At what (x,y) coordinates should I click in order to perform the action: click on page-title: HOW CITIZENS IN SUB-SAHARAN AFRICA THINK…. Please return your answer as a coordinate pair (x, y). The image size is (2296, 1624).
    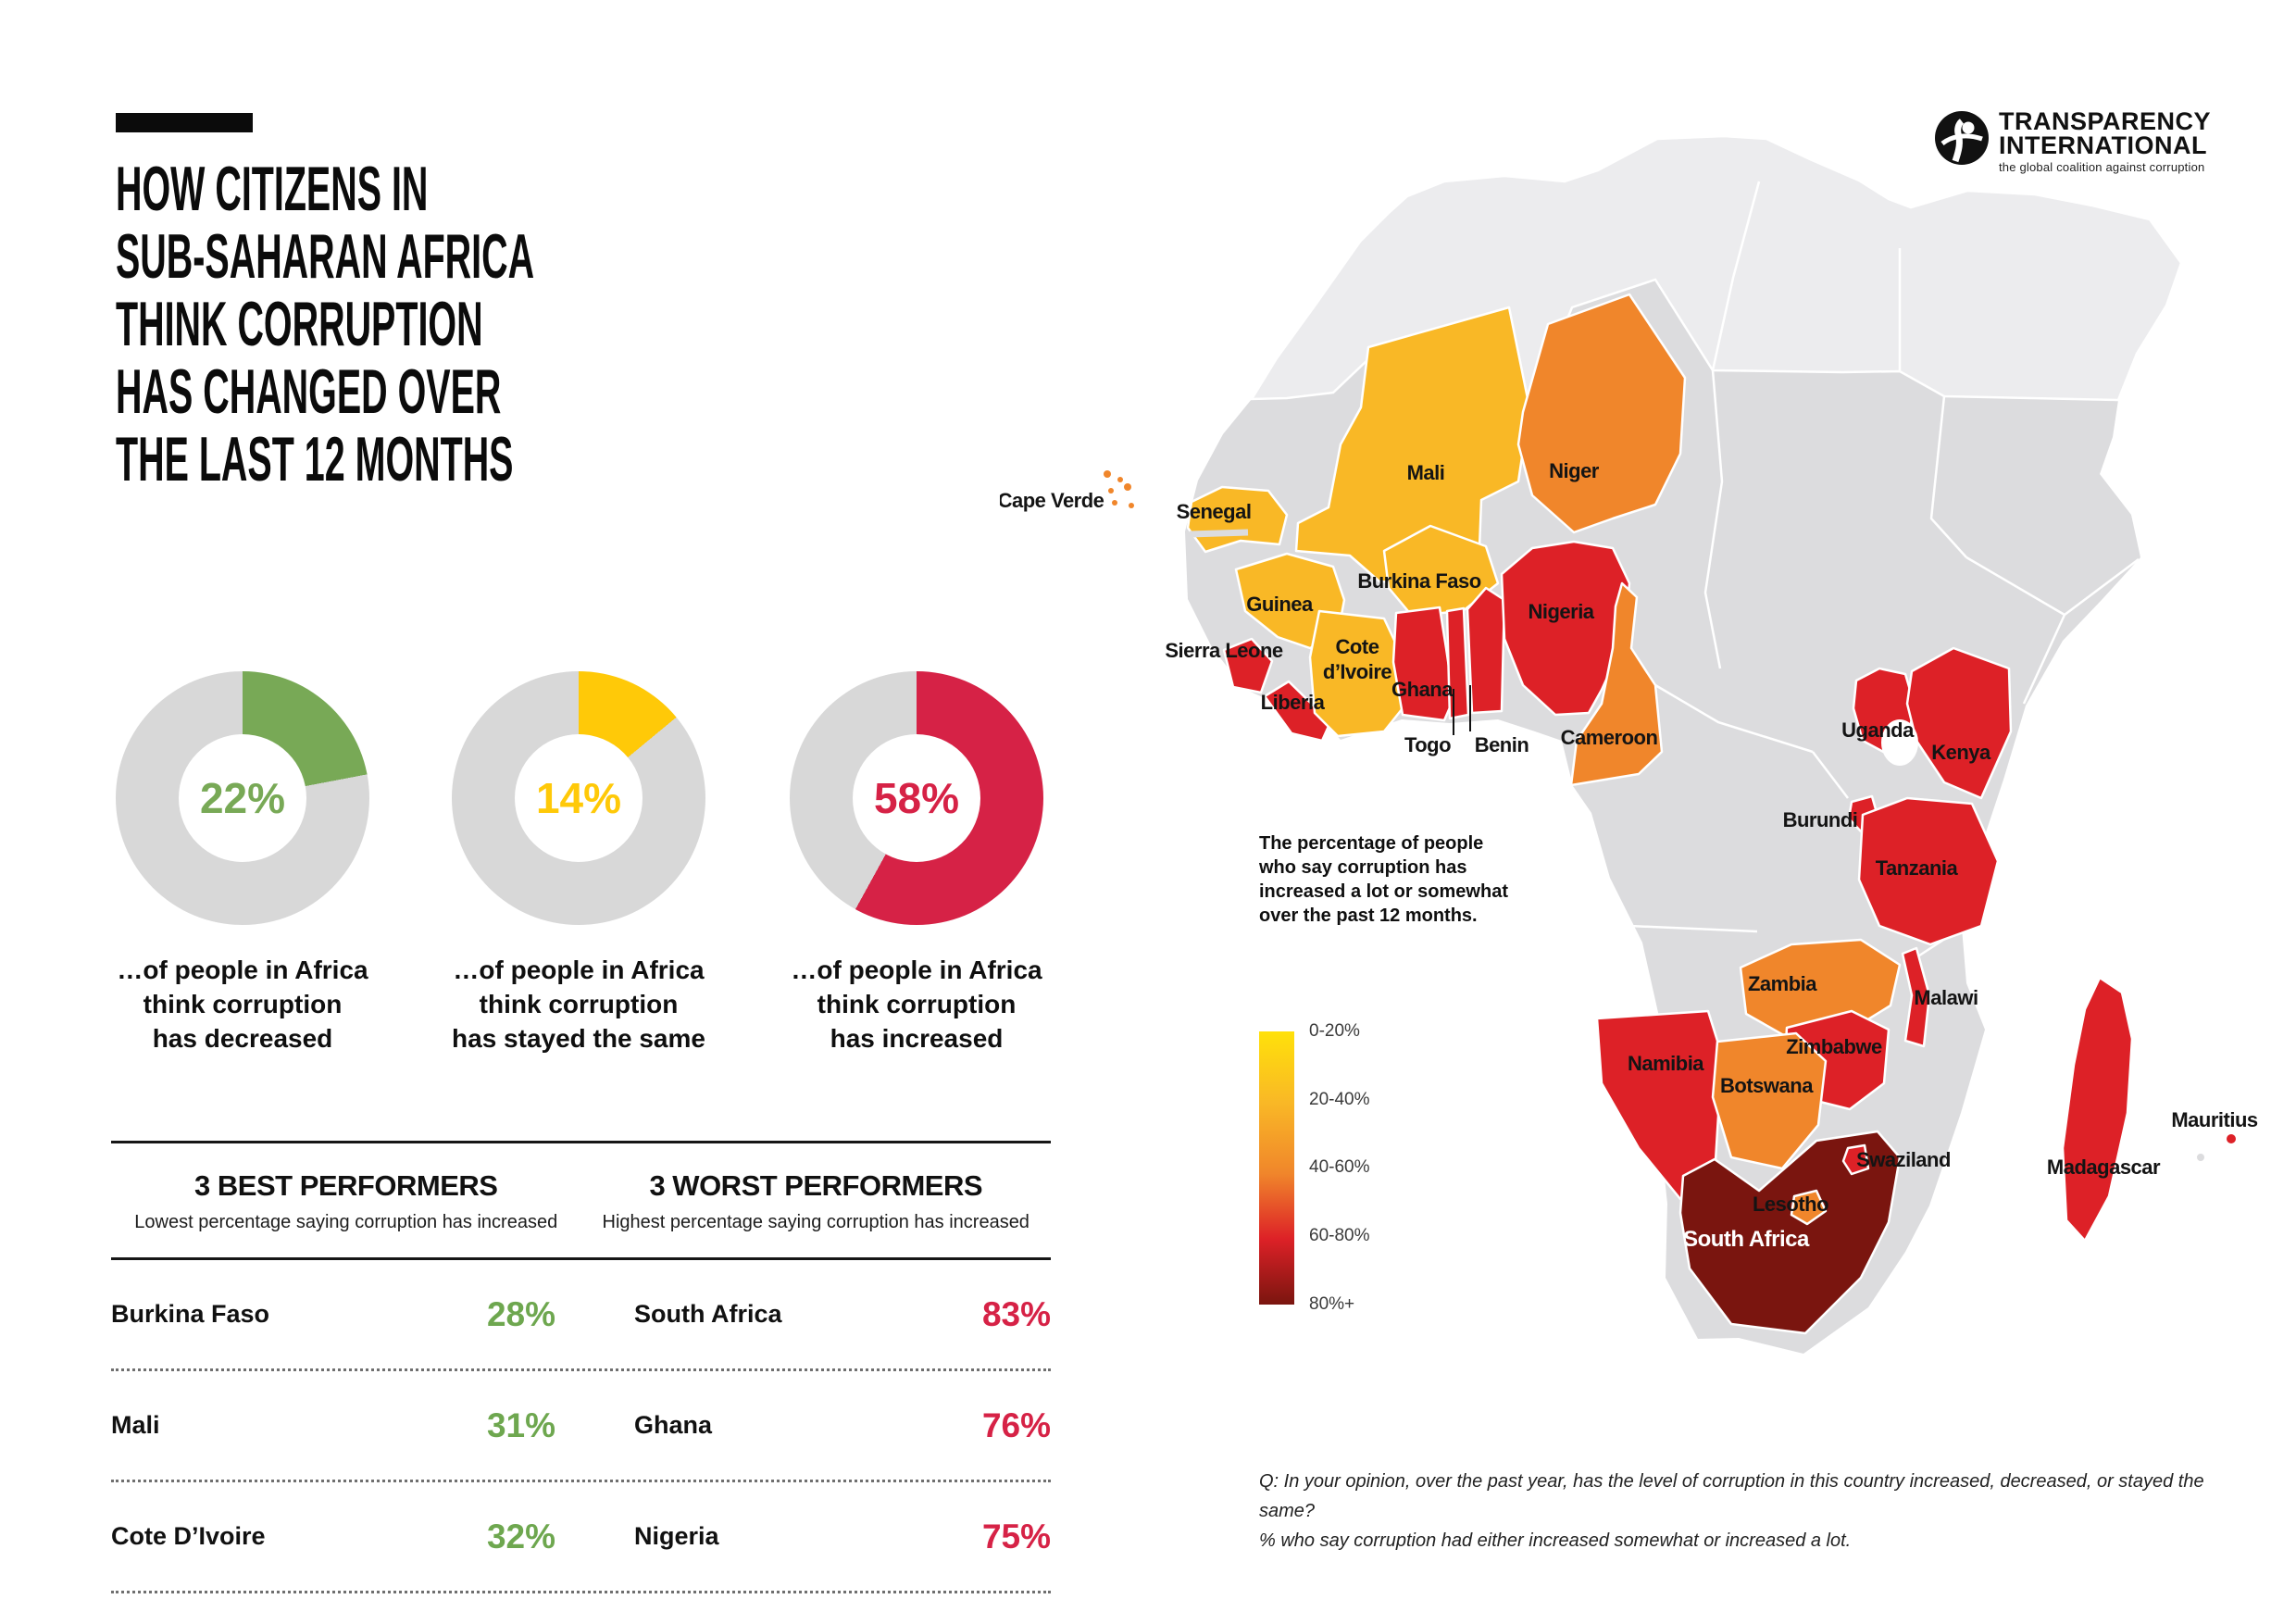
    Looking at the image, I should click on (325, 324).